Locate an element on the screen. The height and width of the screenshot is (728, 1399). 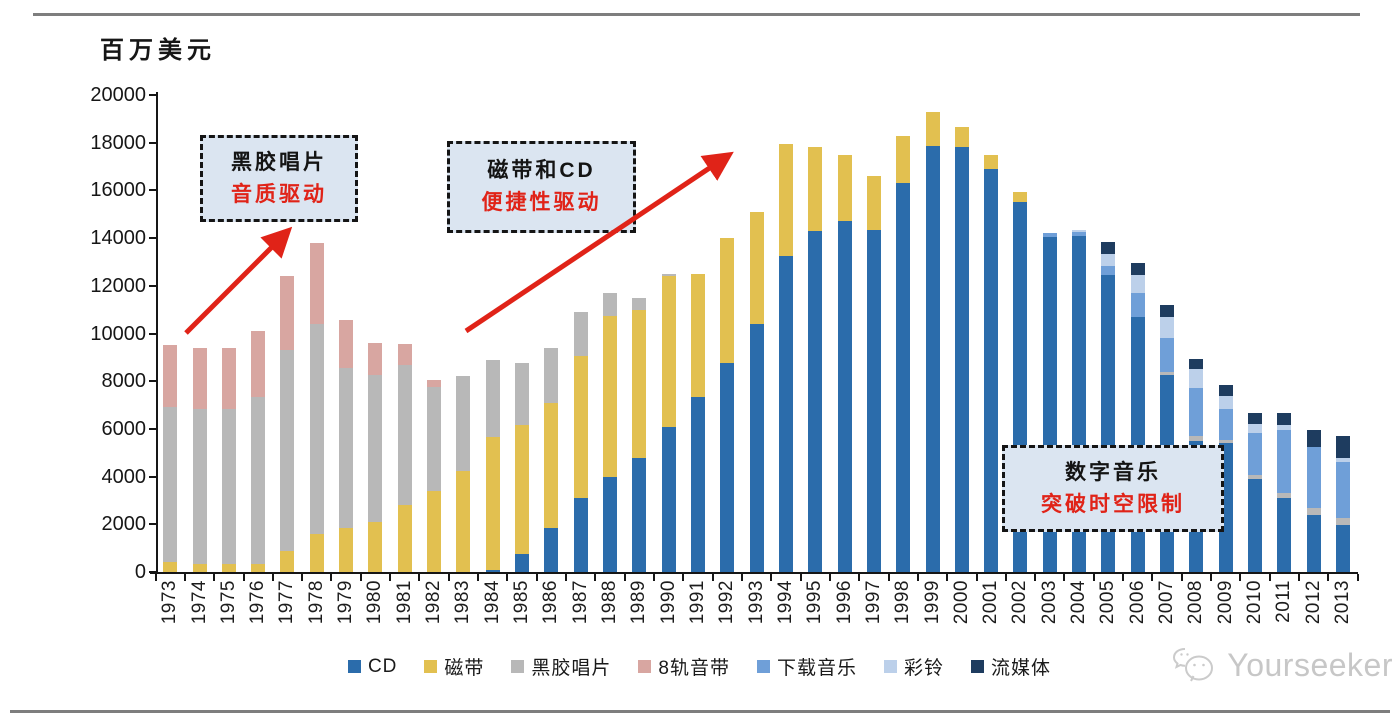
bar-segment-1979-8轨音带 is located at coordinates (346, 344).